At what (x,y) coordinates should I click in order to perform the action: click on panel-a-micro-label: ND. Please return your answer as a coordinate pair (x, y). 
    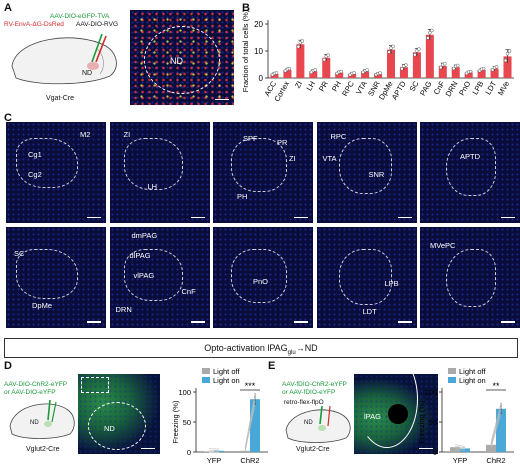
    Looking at the image, I should click on (176, 61).